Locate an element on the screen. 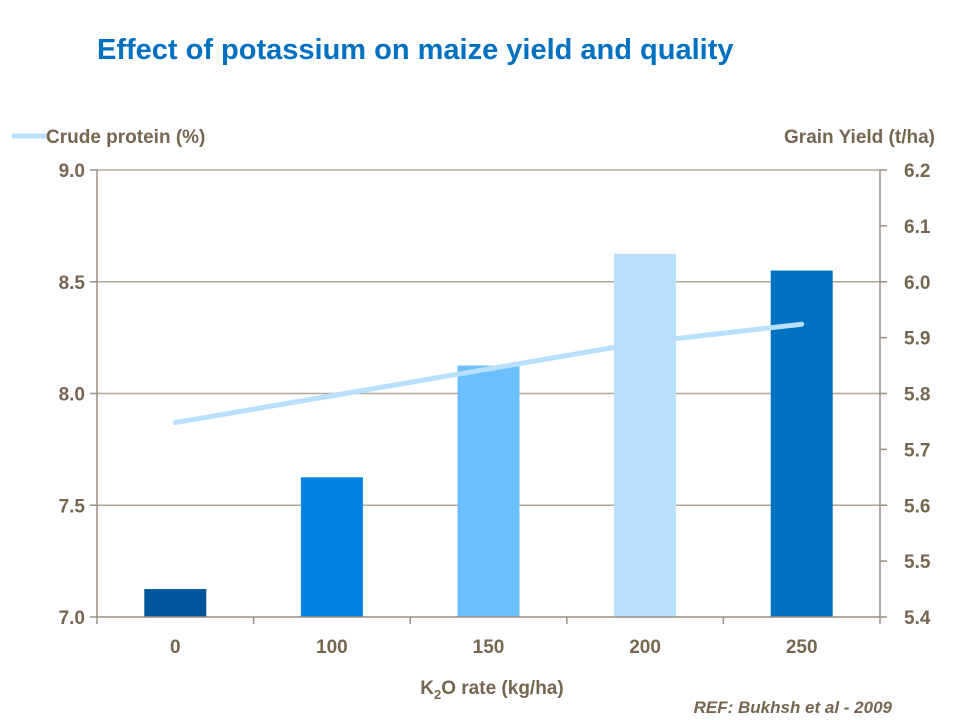  right-axis-label: Grain Yield (t/ha) is located at coordinates (859, 137).